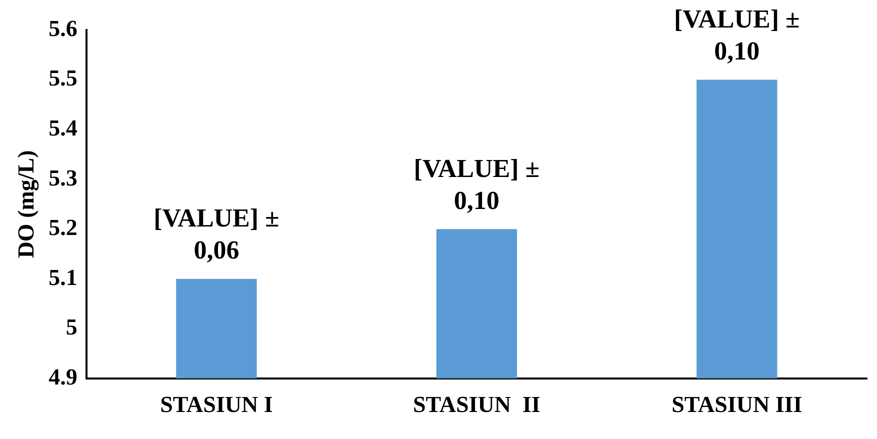  Describe the element at coordinates (737, 405) in the screenshot. I see `x-tick-label: STASIUN III` at that location.